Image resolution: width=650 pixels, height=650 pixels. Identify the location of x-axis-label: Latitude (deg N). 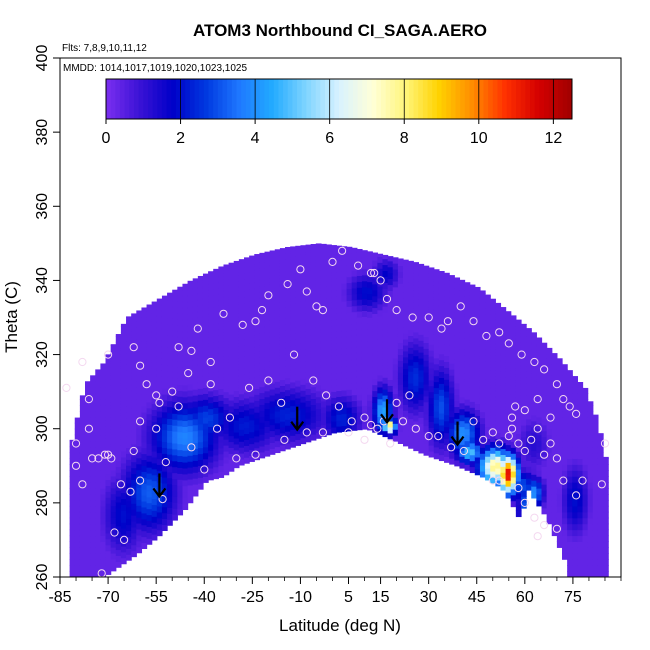
(340, 625).